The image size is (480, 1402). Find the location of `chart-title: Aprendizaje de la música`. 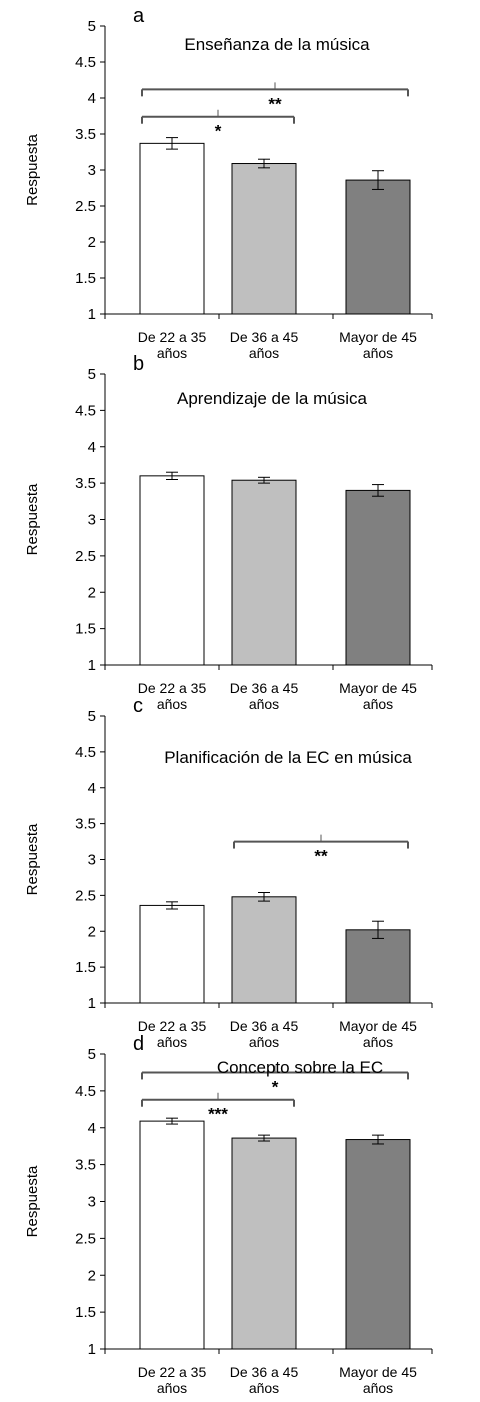

chart-title: Aprendizaje de la música is located at coordinates (272, 398).